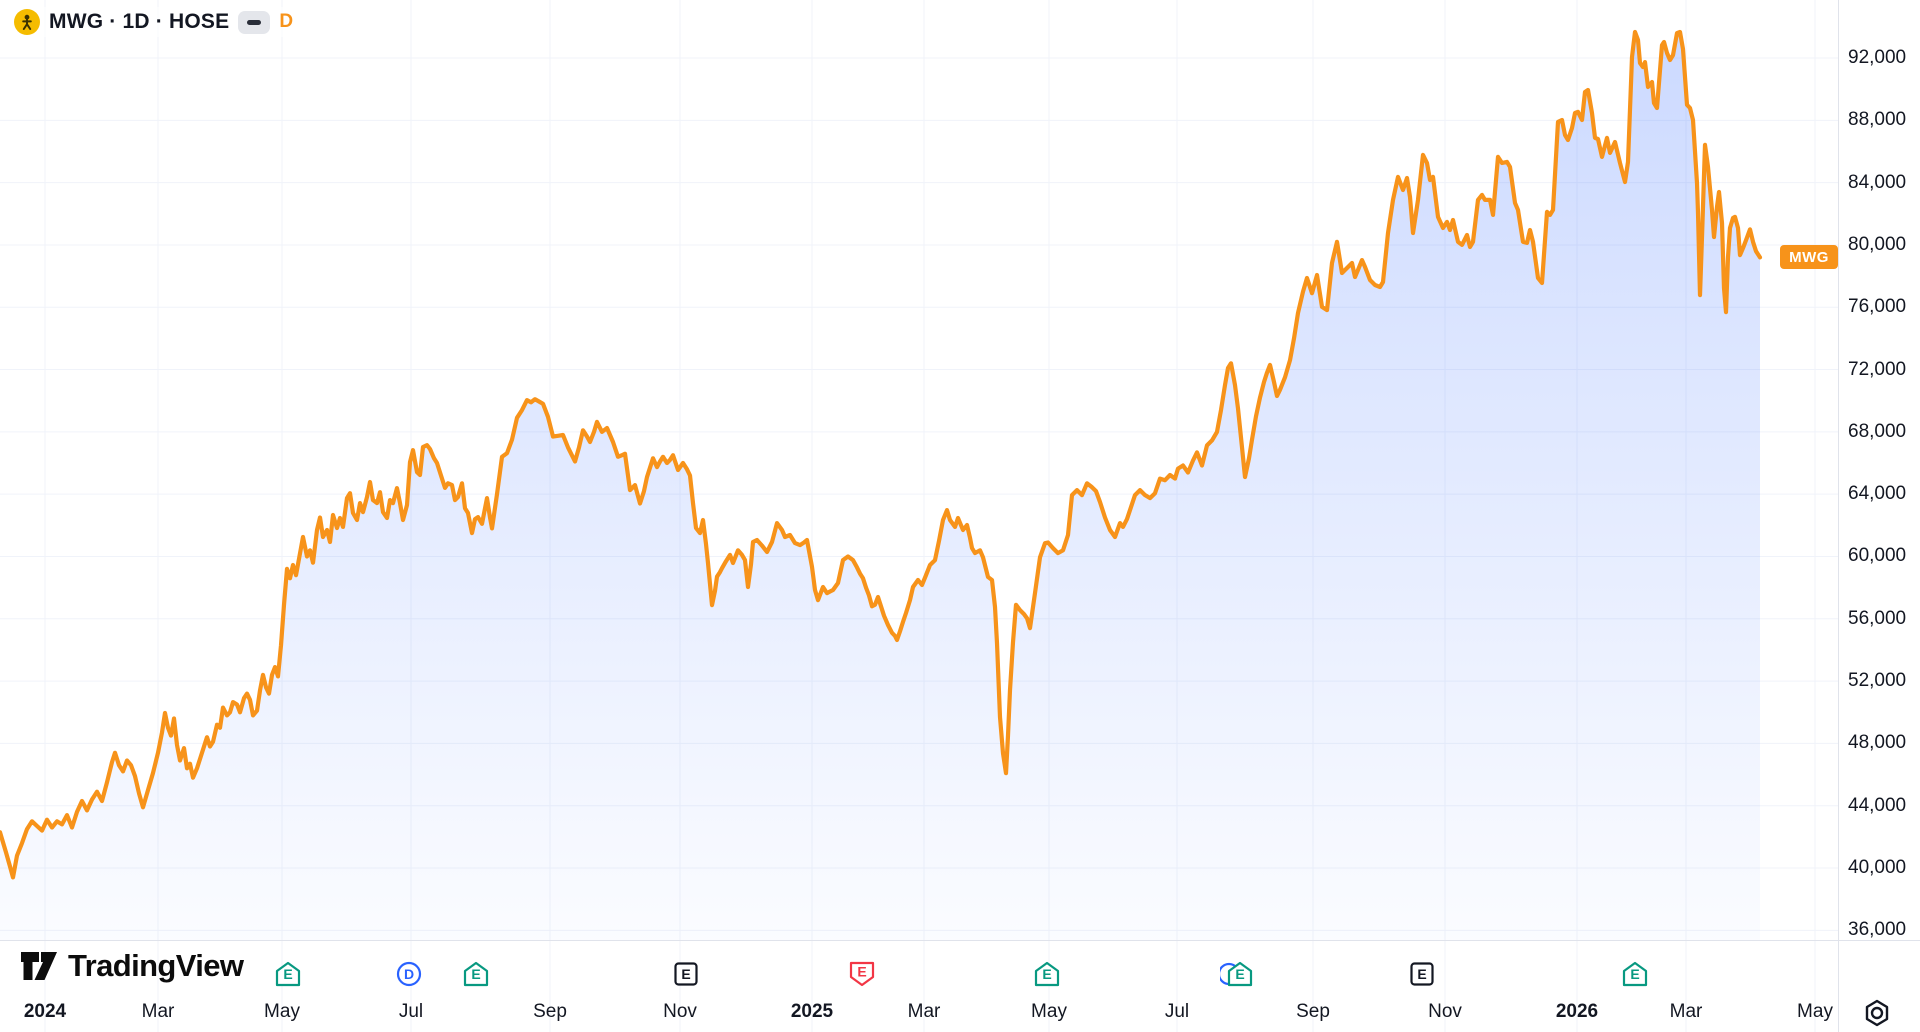 The width and height of the screenshot is (1920, 1032). I want to click on price-tick-label: 56,000, so click(1877, 618).